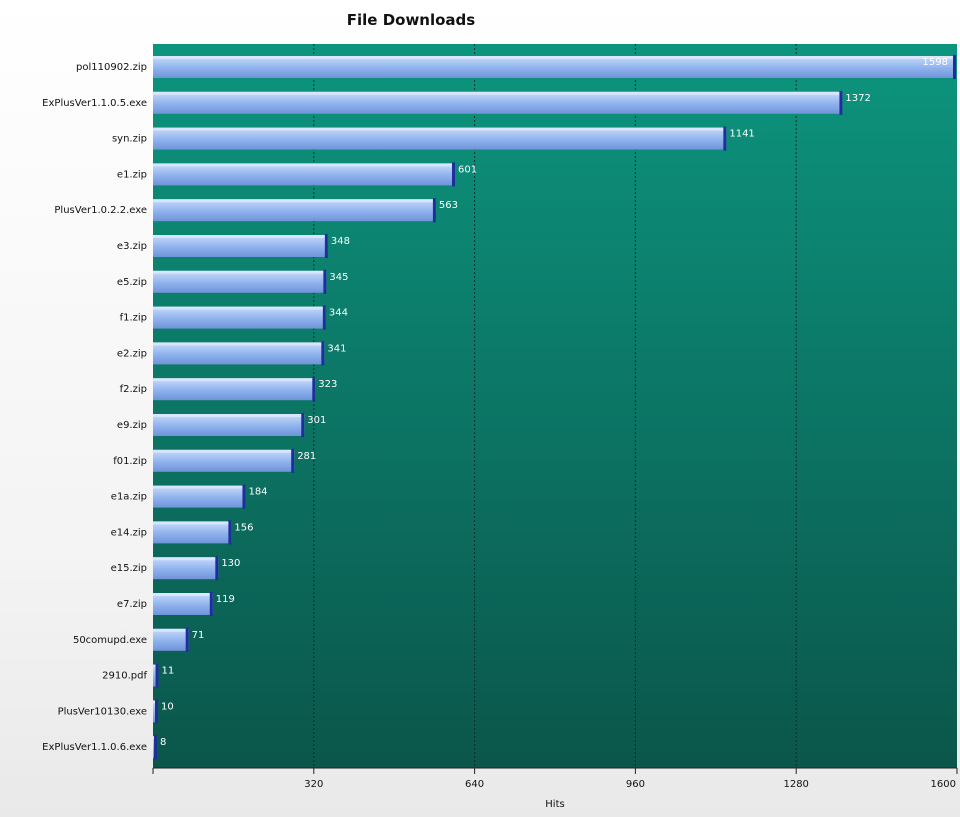 The height and width of the screenshot is (817, 960). I want to click on data-label: 8, so click(163, 742).